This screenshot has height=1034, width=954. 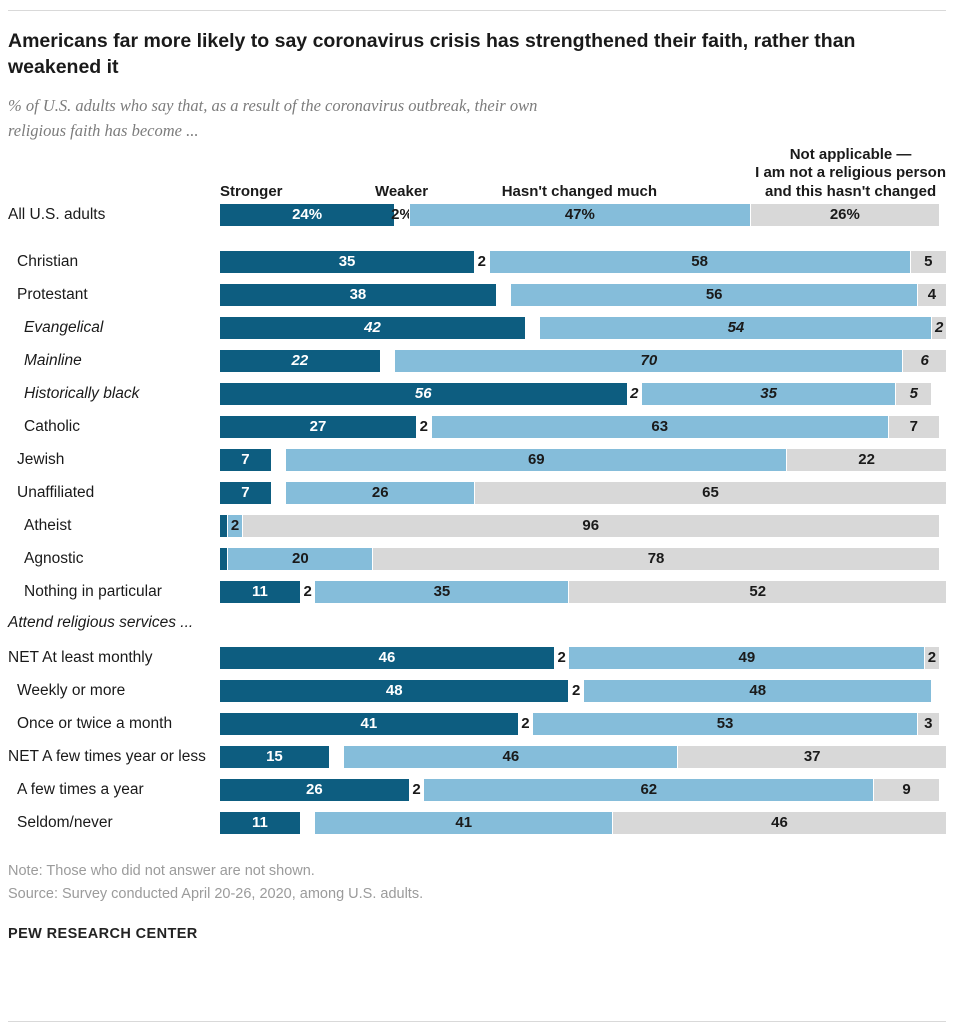 I want to click on bar-value-label: 27, so click(x=318, y=427).